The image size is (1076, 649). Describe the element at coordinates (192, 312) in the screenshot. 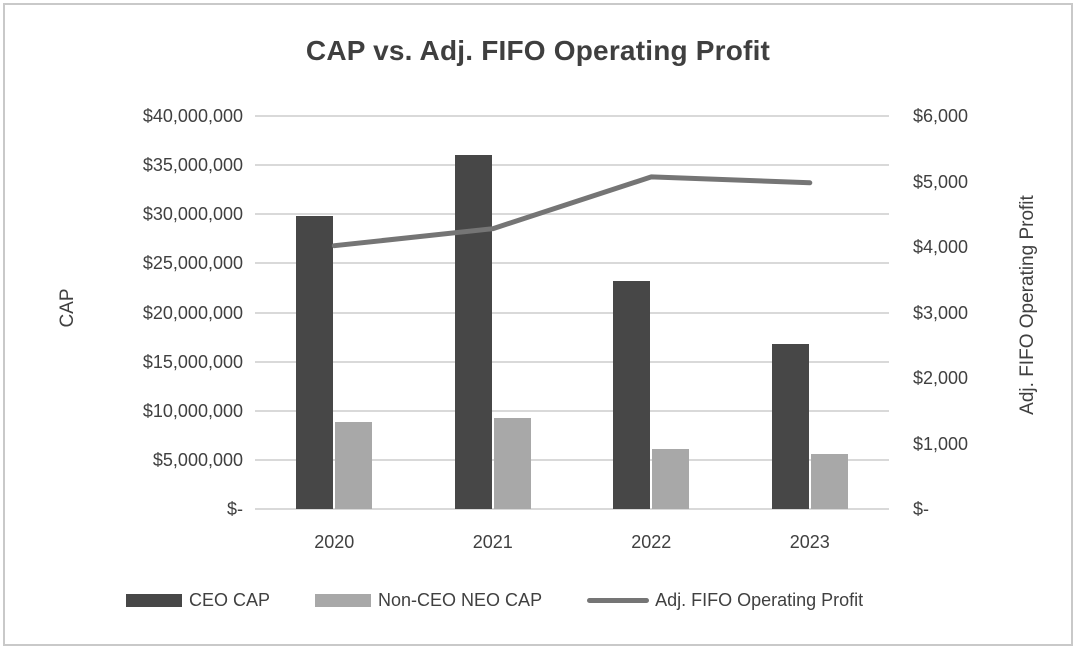

I see `left-axis-tick-label: $20,000,000` at that location.